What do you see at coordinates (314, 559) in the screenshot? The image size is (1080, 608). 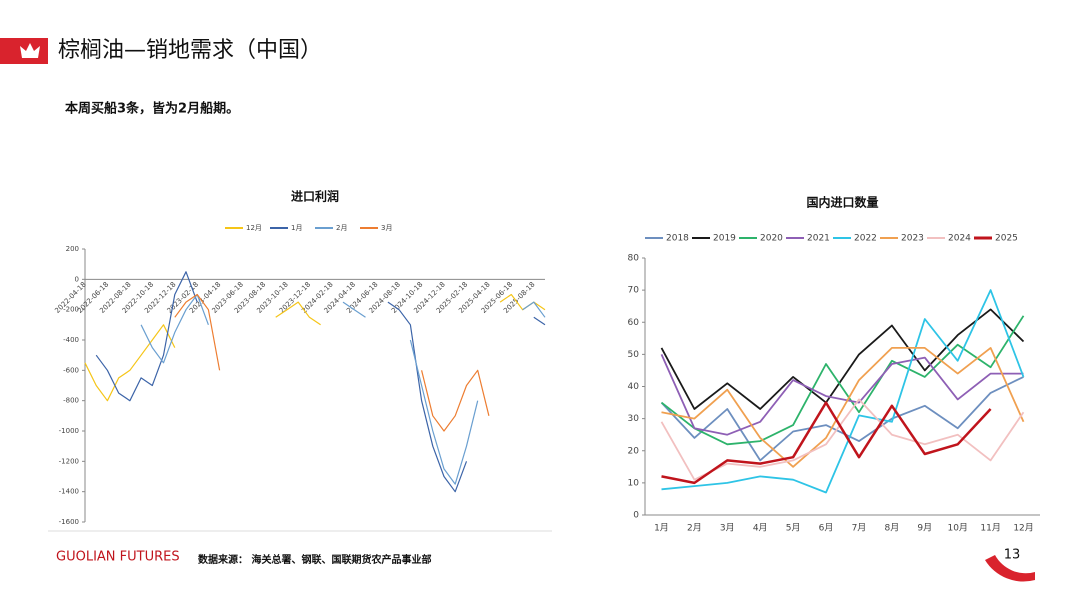 I see `source-note: 数据来源： 海关总署、钢联、国联期货农产品事业部` at bounding box center [314, 559].